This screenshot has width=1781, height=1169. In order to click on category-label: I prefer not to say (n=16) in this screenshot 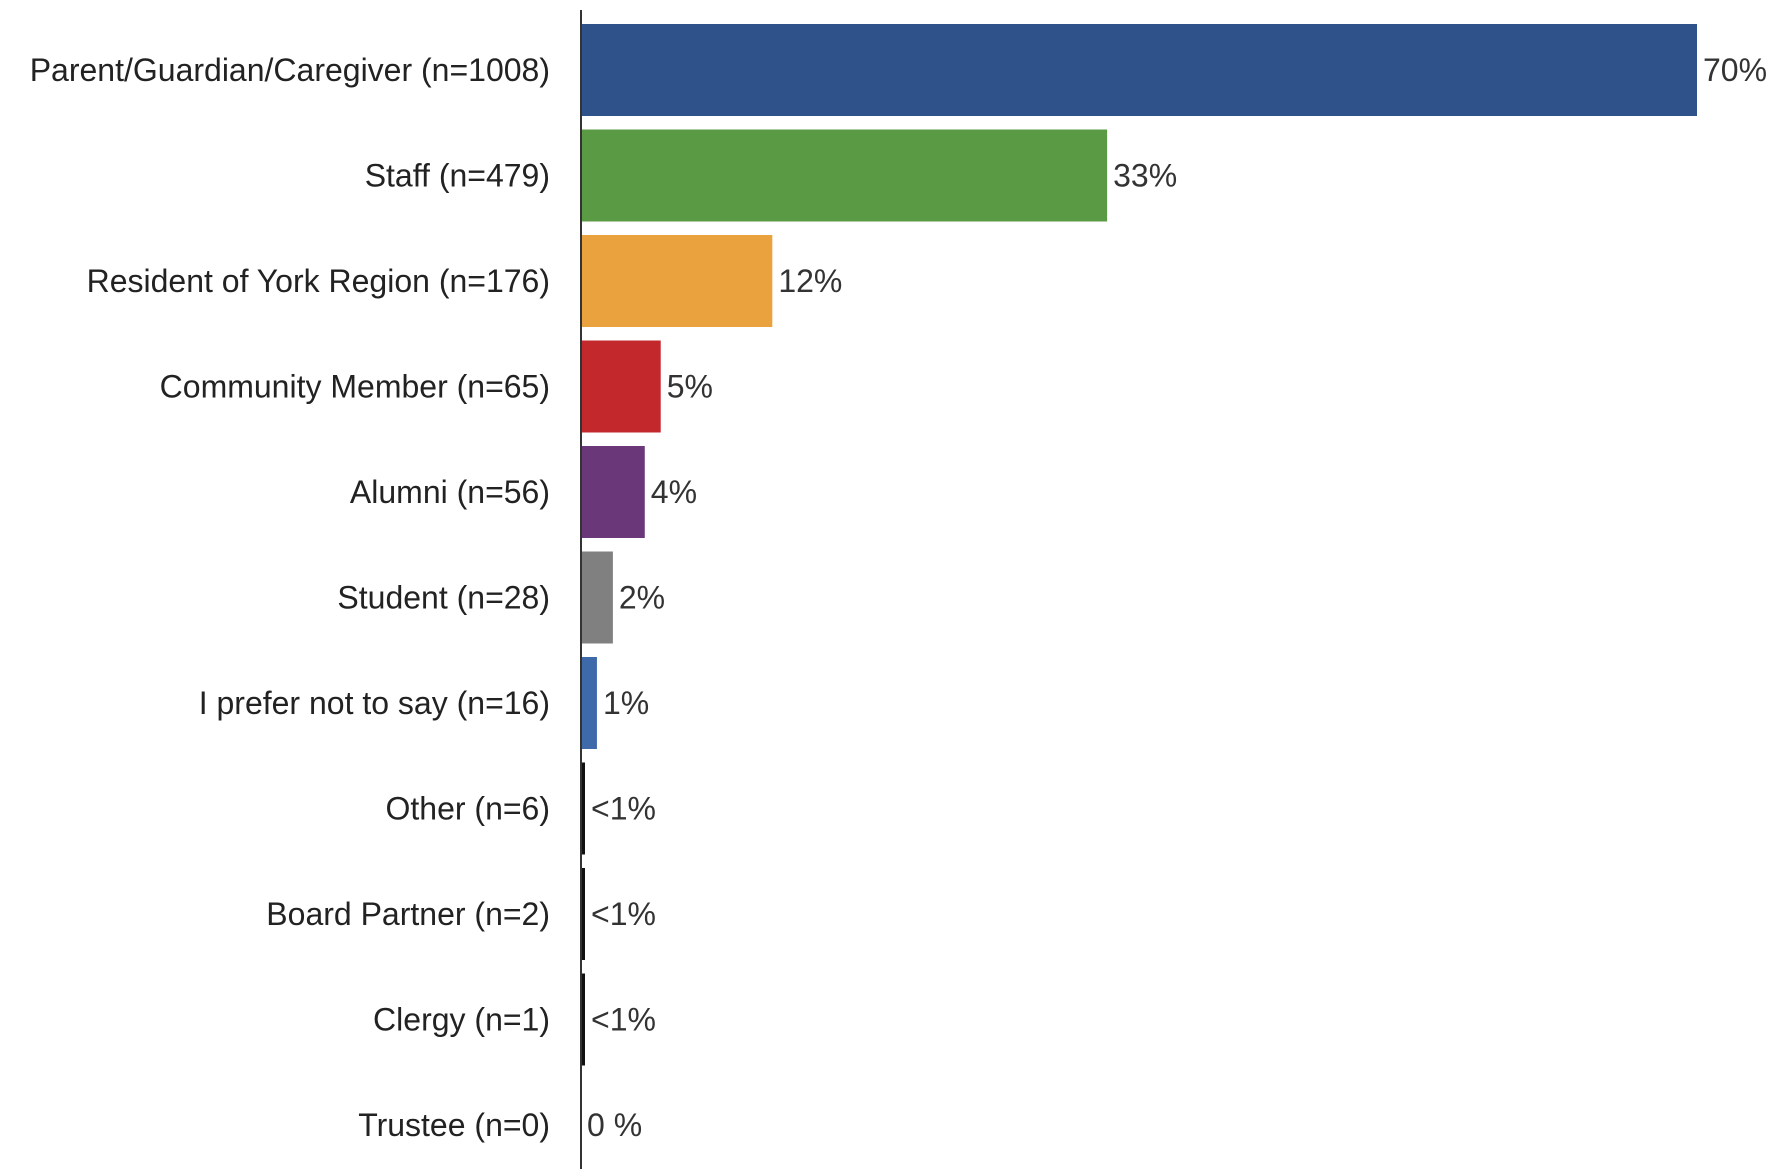, I will do `click(374, 703)`.